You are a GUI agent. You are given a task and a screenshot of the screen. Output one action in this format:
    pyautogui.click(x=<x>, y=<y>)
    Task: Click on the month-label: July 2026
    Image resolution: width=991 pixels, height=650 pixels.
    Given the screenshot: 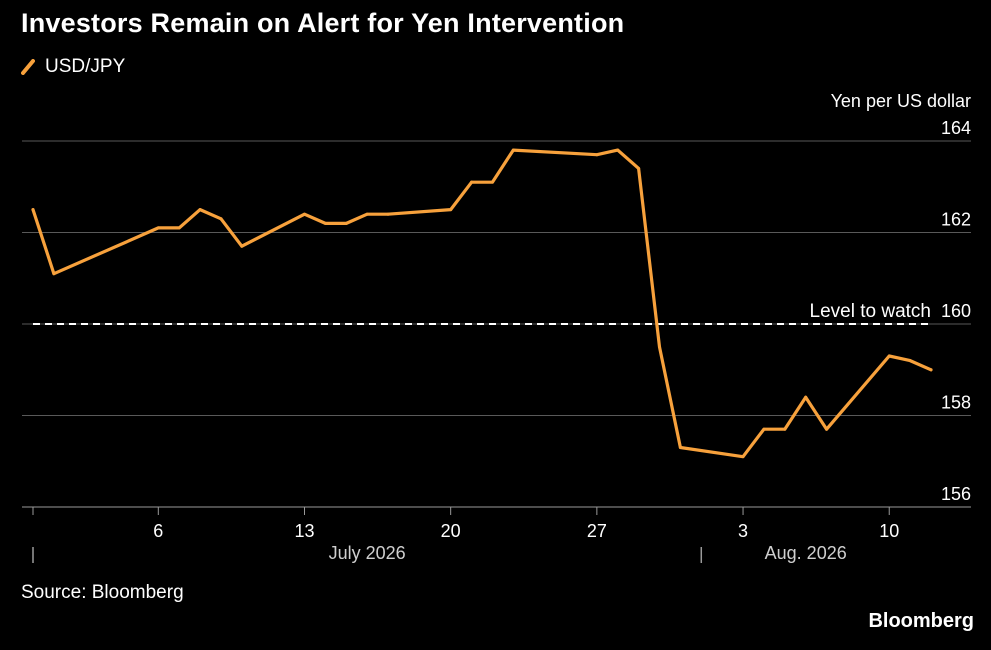 What is the action you would take?
    pyautogui.click(x=367, y=553)
    